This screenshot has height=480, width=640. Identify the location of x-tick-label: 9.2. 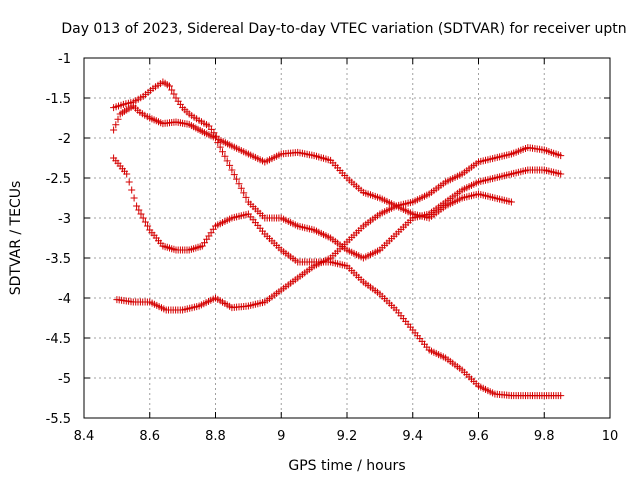
(347, 436).